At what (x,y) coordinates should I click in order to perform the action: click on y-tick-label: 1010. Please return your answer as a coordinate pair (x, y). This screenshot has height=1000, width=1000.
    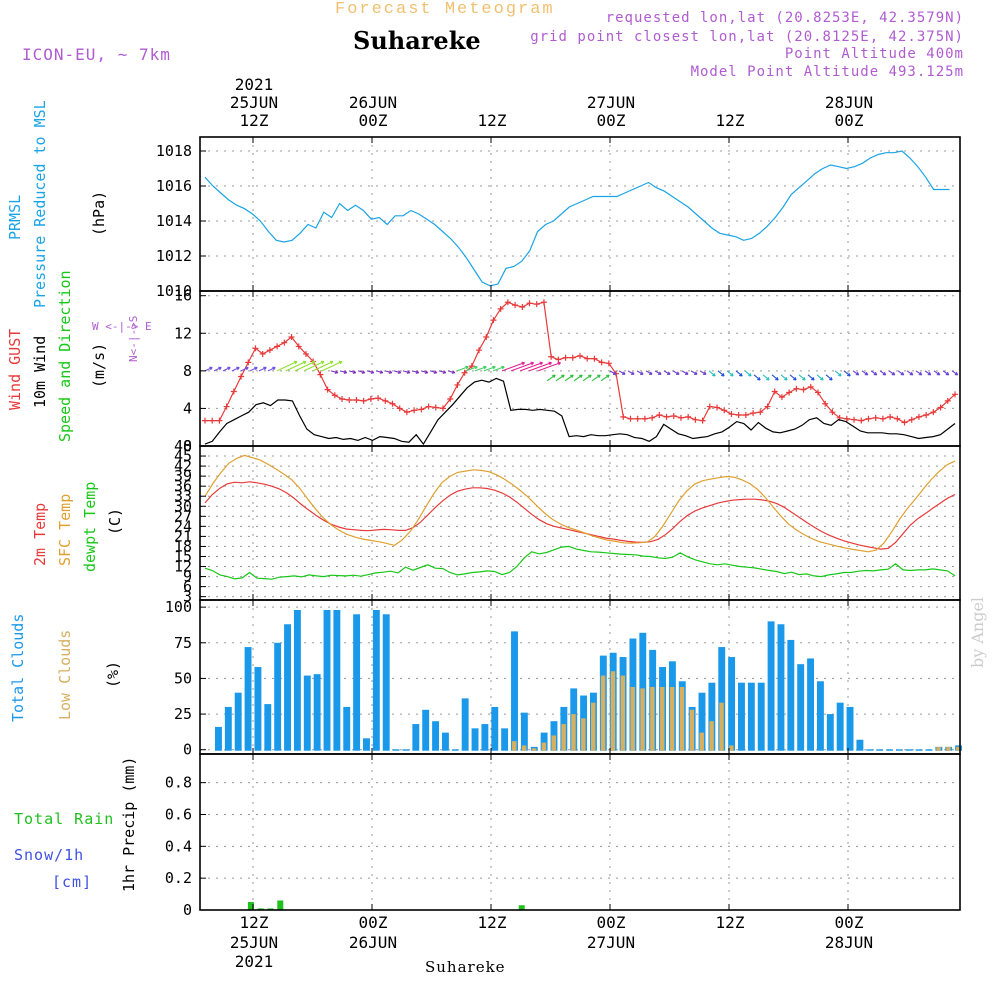
    Looking at the image, I should click on (174, 291).